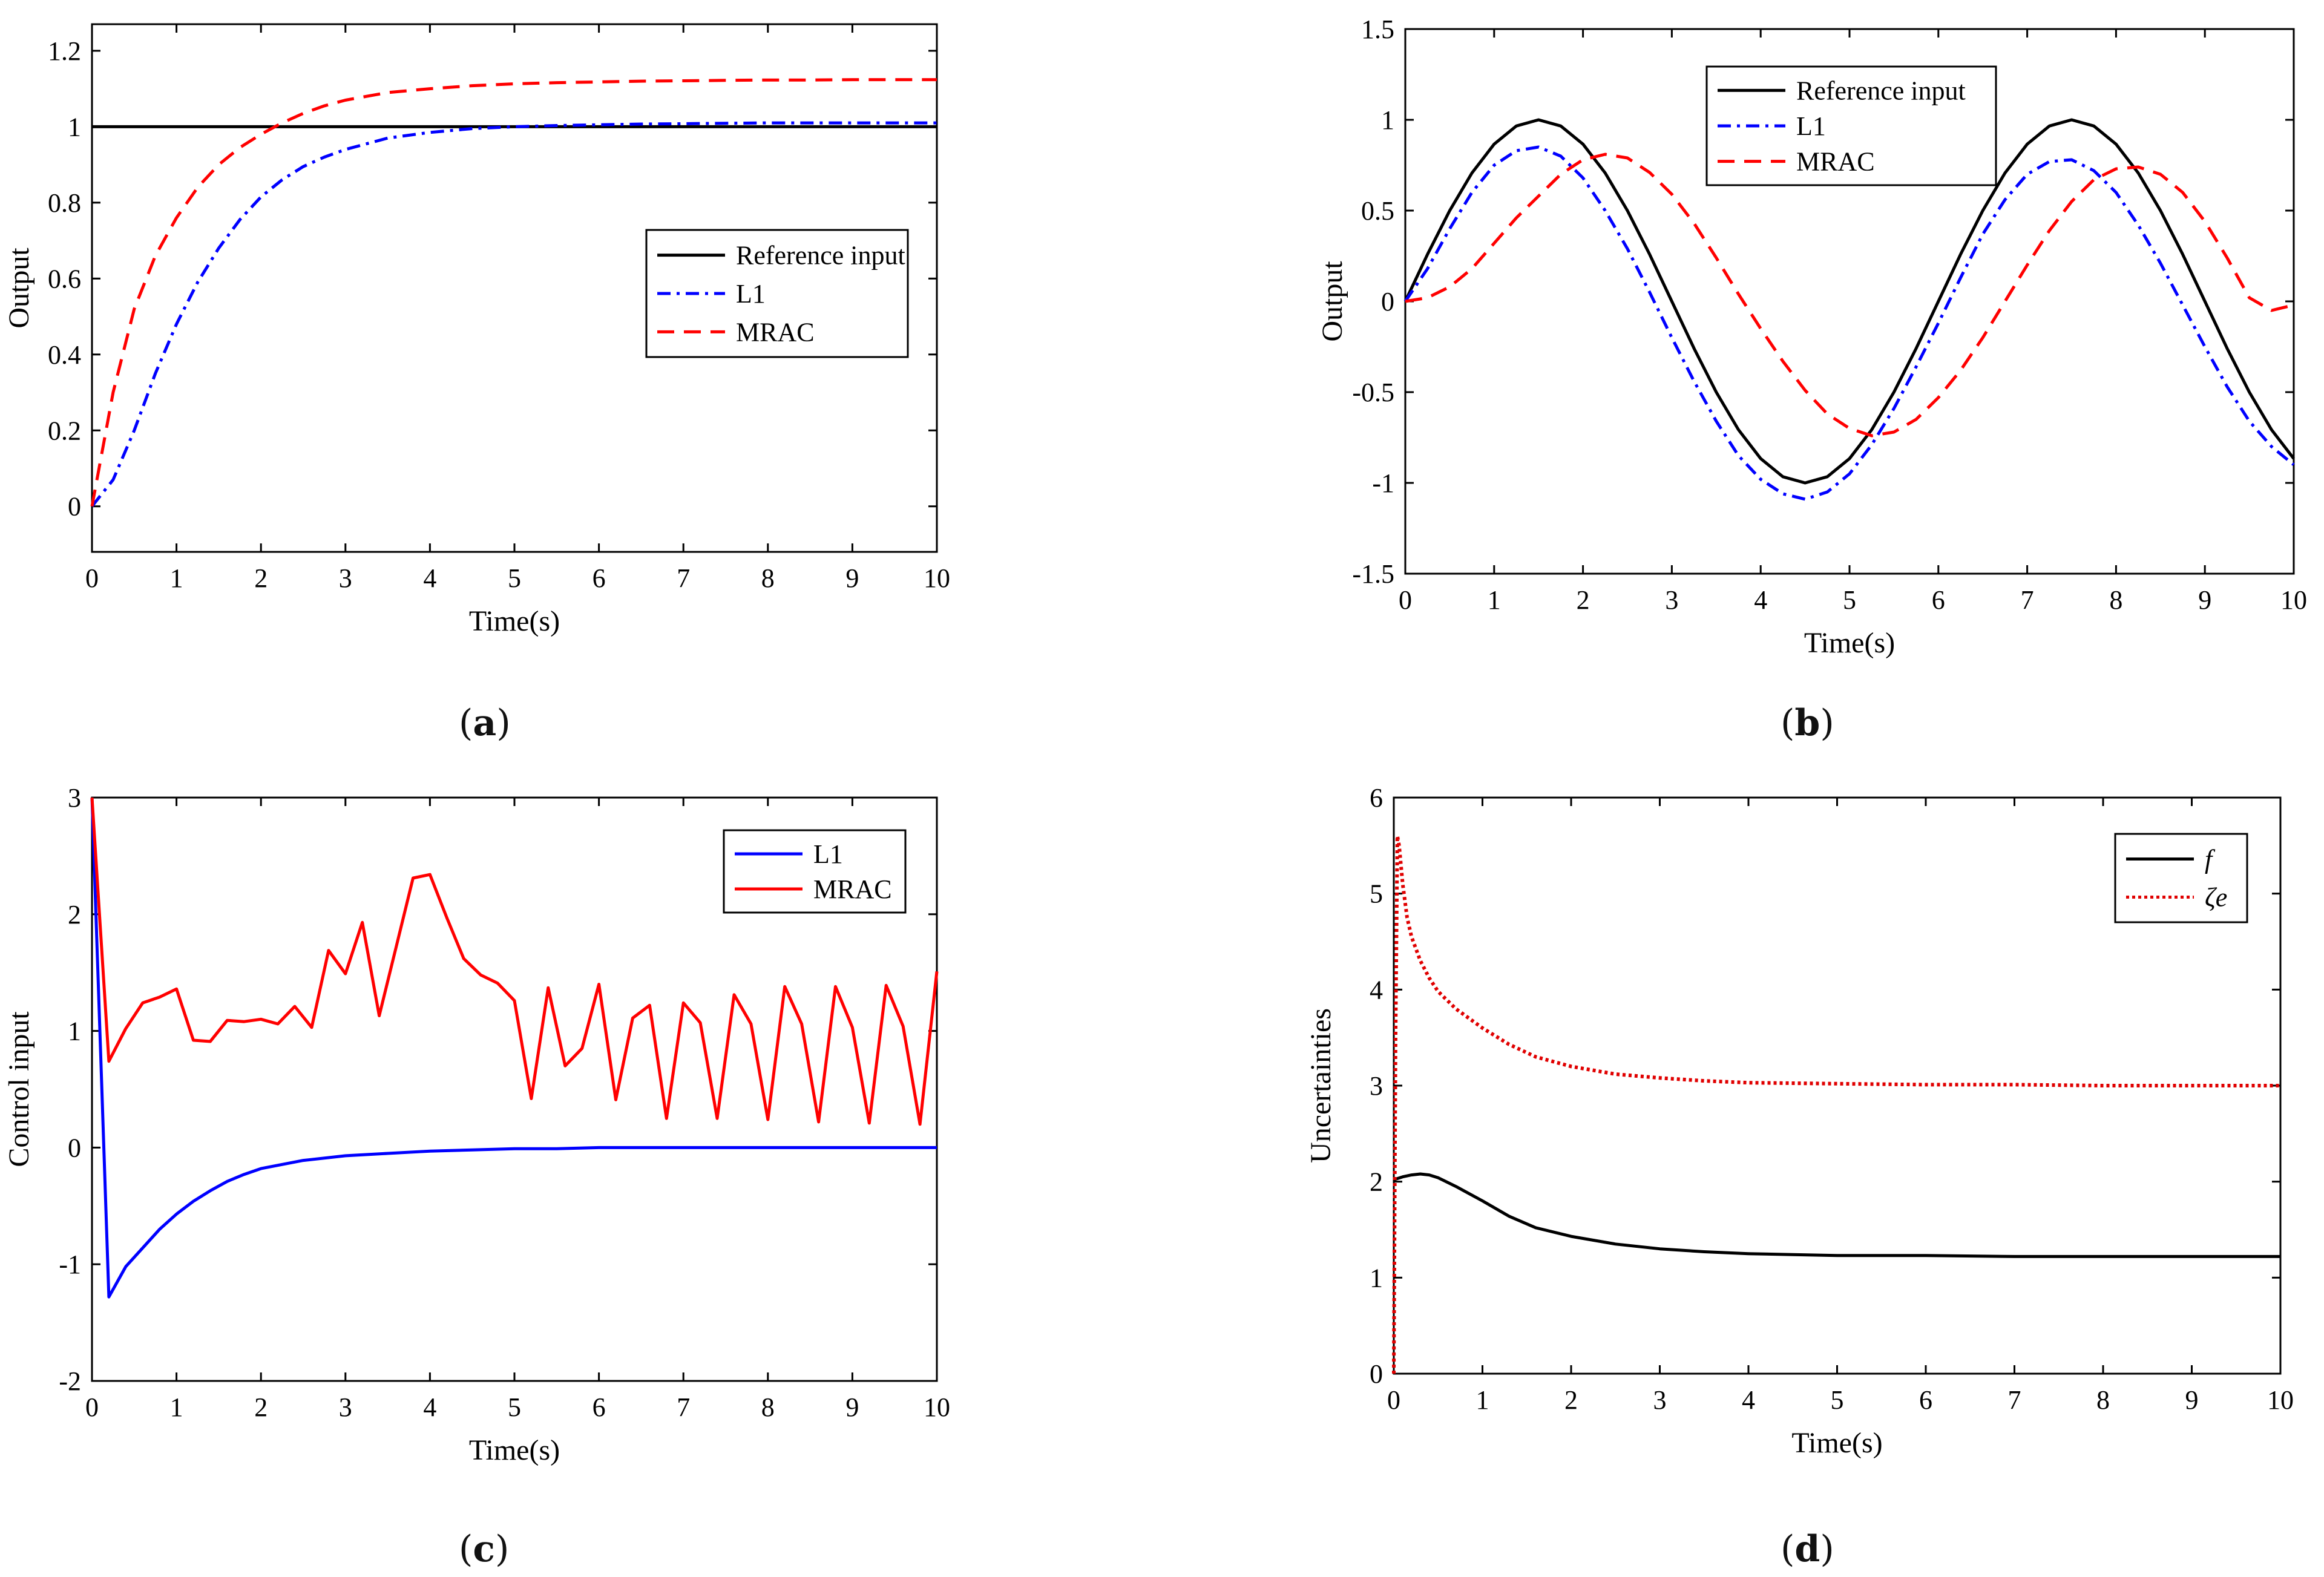 The image size is (2324, 1577). Describe the element at coordinates (64, 51) in the screenshot. I see `y-tick-label: 1.2` at that location.